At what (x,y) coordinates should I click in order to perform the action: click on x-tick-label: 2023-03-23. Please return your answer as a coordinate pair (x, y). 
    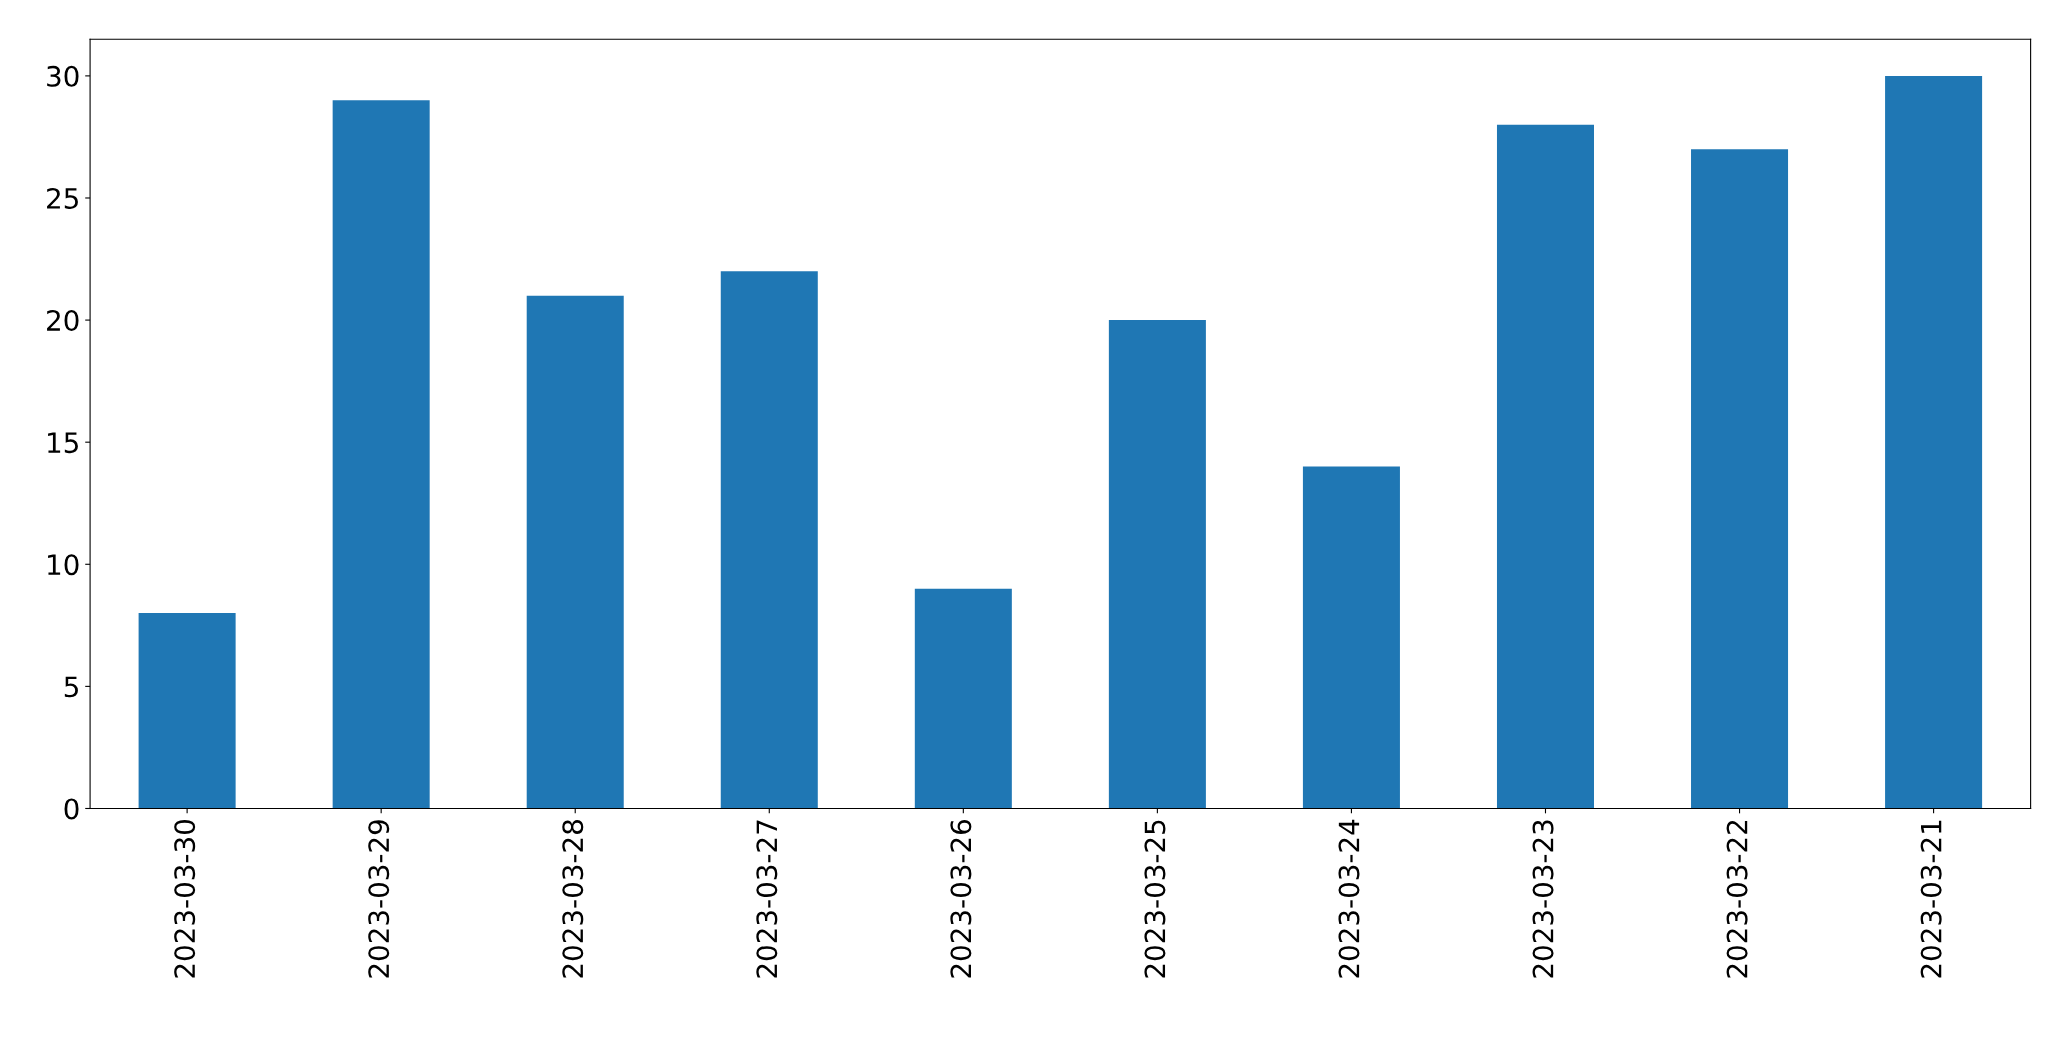
    Looking at the image, I should click on (1543, 899).